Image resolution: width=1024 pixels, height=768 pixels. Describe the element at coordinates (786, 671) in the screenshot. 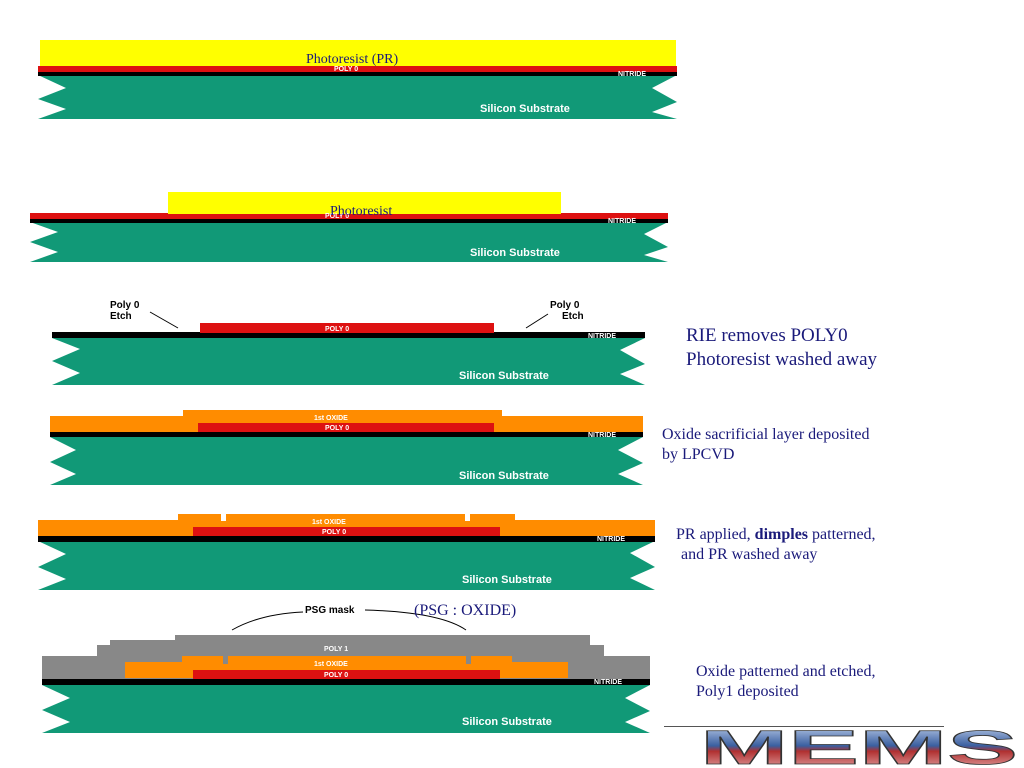

I see `step6-caption-line1: Oxide patterned and etched,` at that location.